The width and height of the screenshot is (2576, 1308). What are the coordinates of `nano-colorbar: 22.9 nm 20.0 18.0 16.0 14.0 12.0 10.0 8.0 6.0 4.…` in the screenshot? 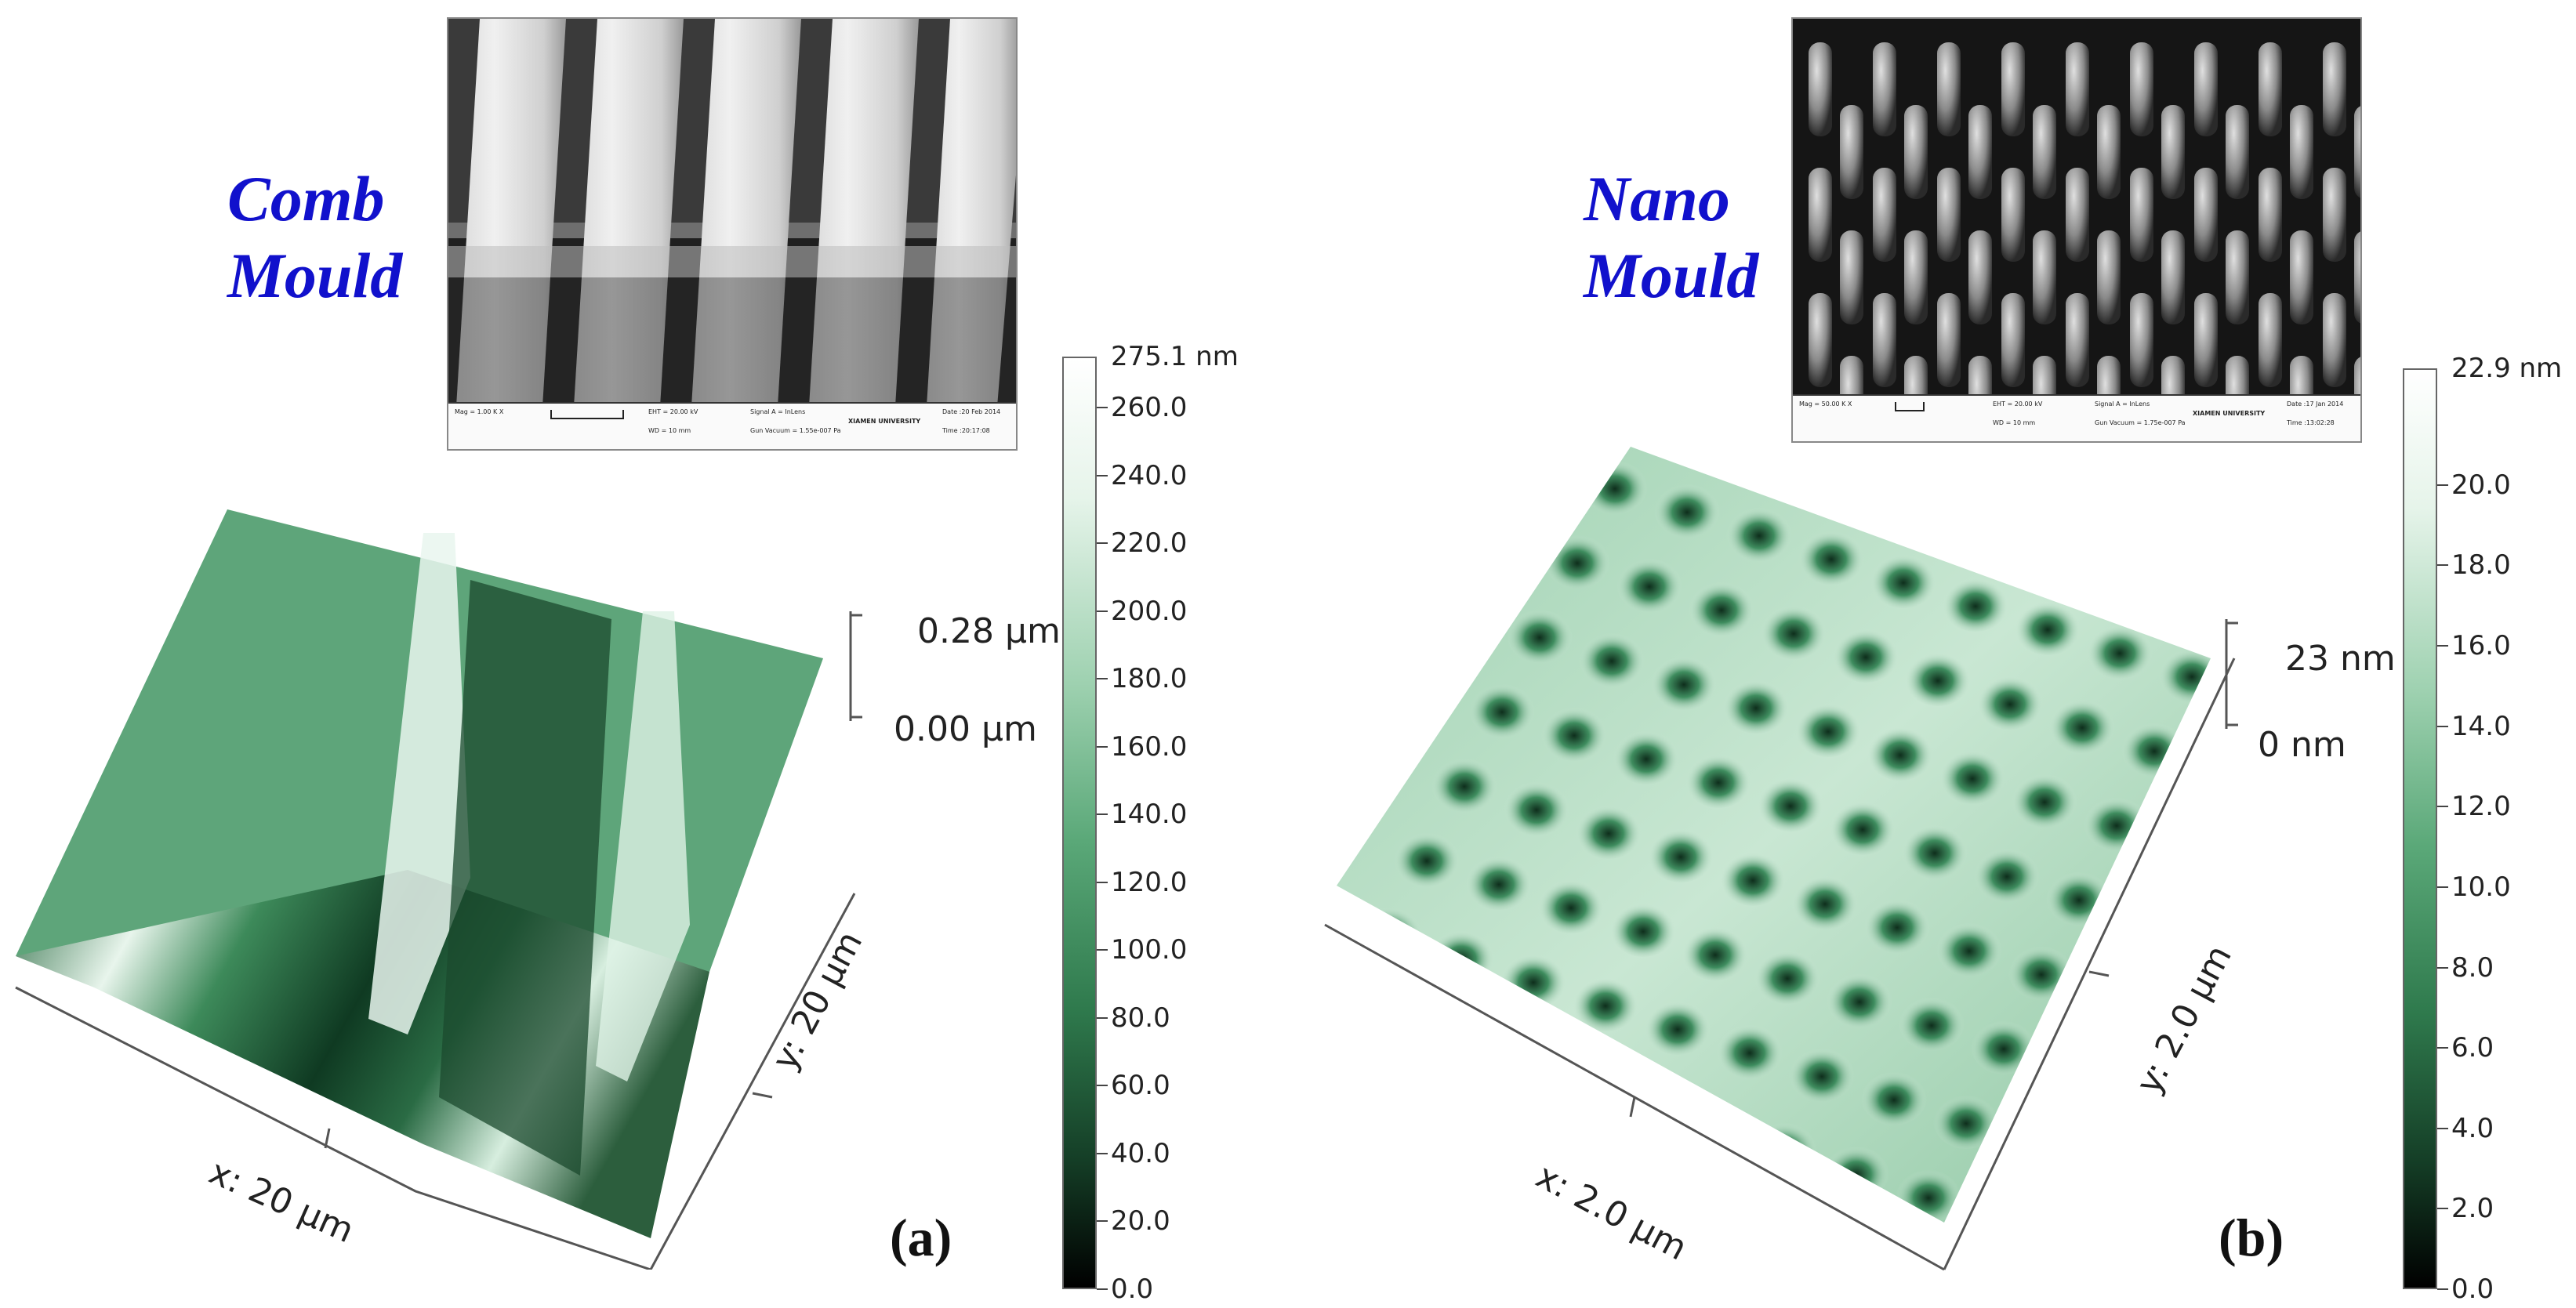 It's located at (2487, 829).